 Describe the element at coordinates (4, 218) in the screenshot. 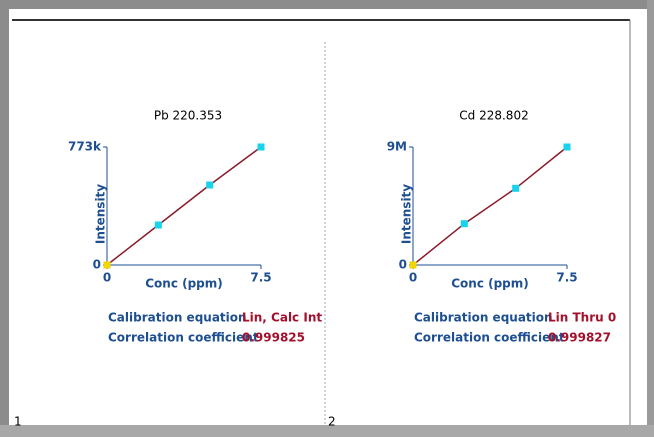

I see `left-frame` at that location.